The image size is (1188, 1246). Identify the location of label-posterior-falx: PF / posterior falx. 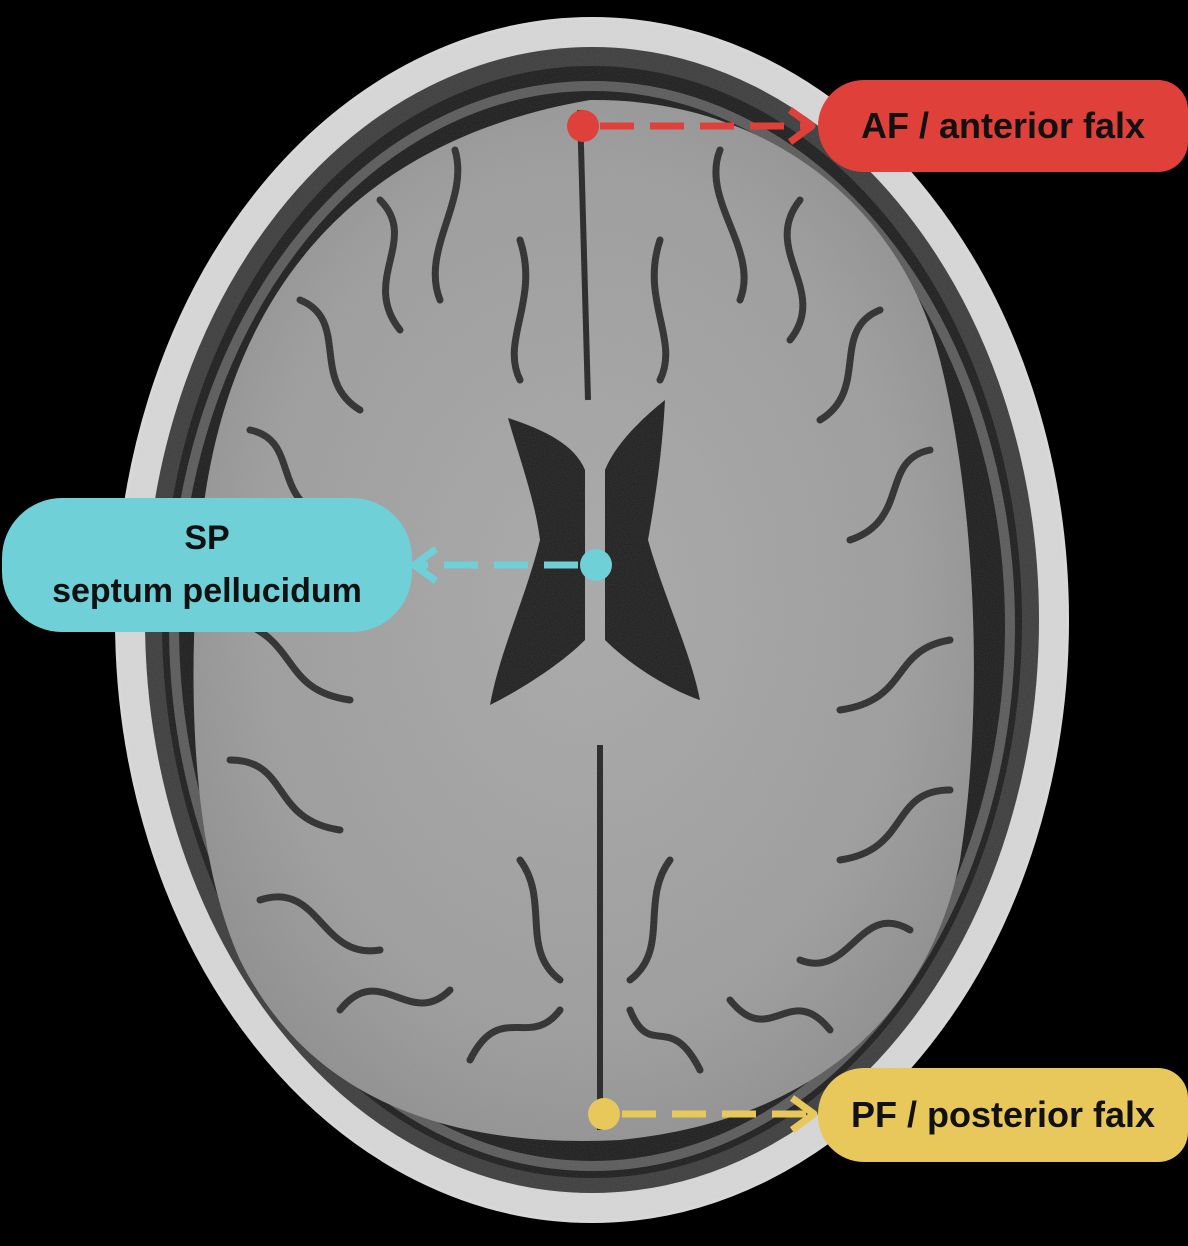
(1003, 1115).